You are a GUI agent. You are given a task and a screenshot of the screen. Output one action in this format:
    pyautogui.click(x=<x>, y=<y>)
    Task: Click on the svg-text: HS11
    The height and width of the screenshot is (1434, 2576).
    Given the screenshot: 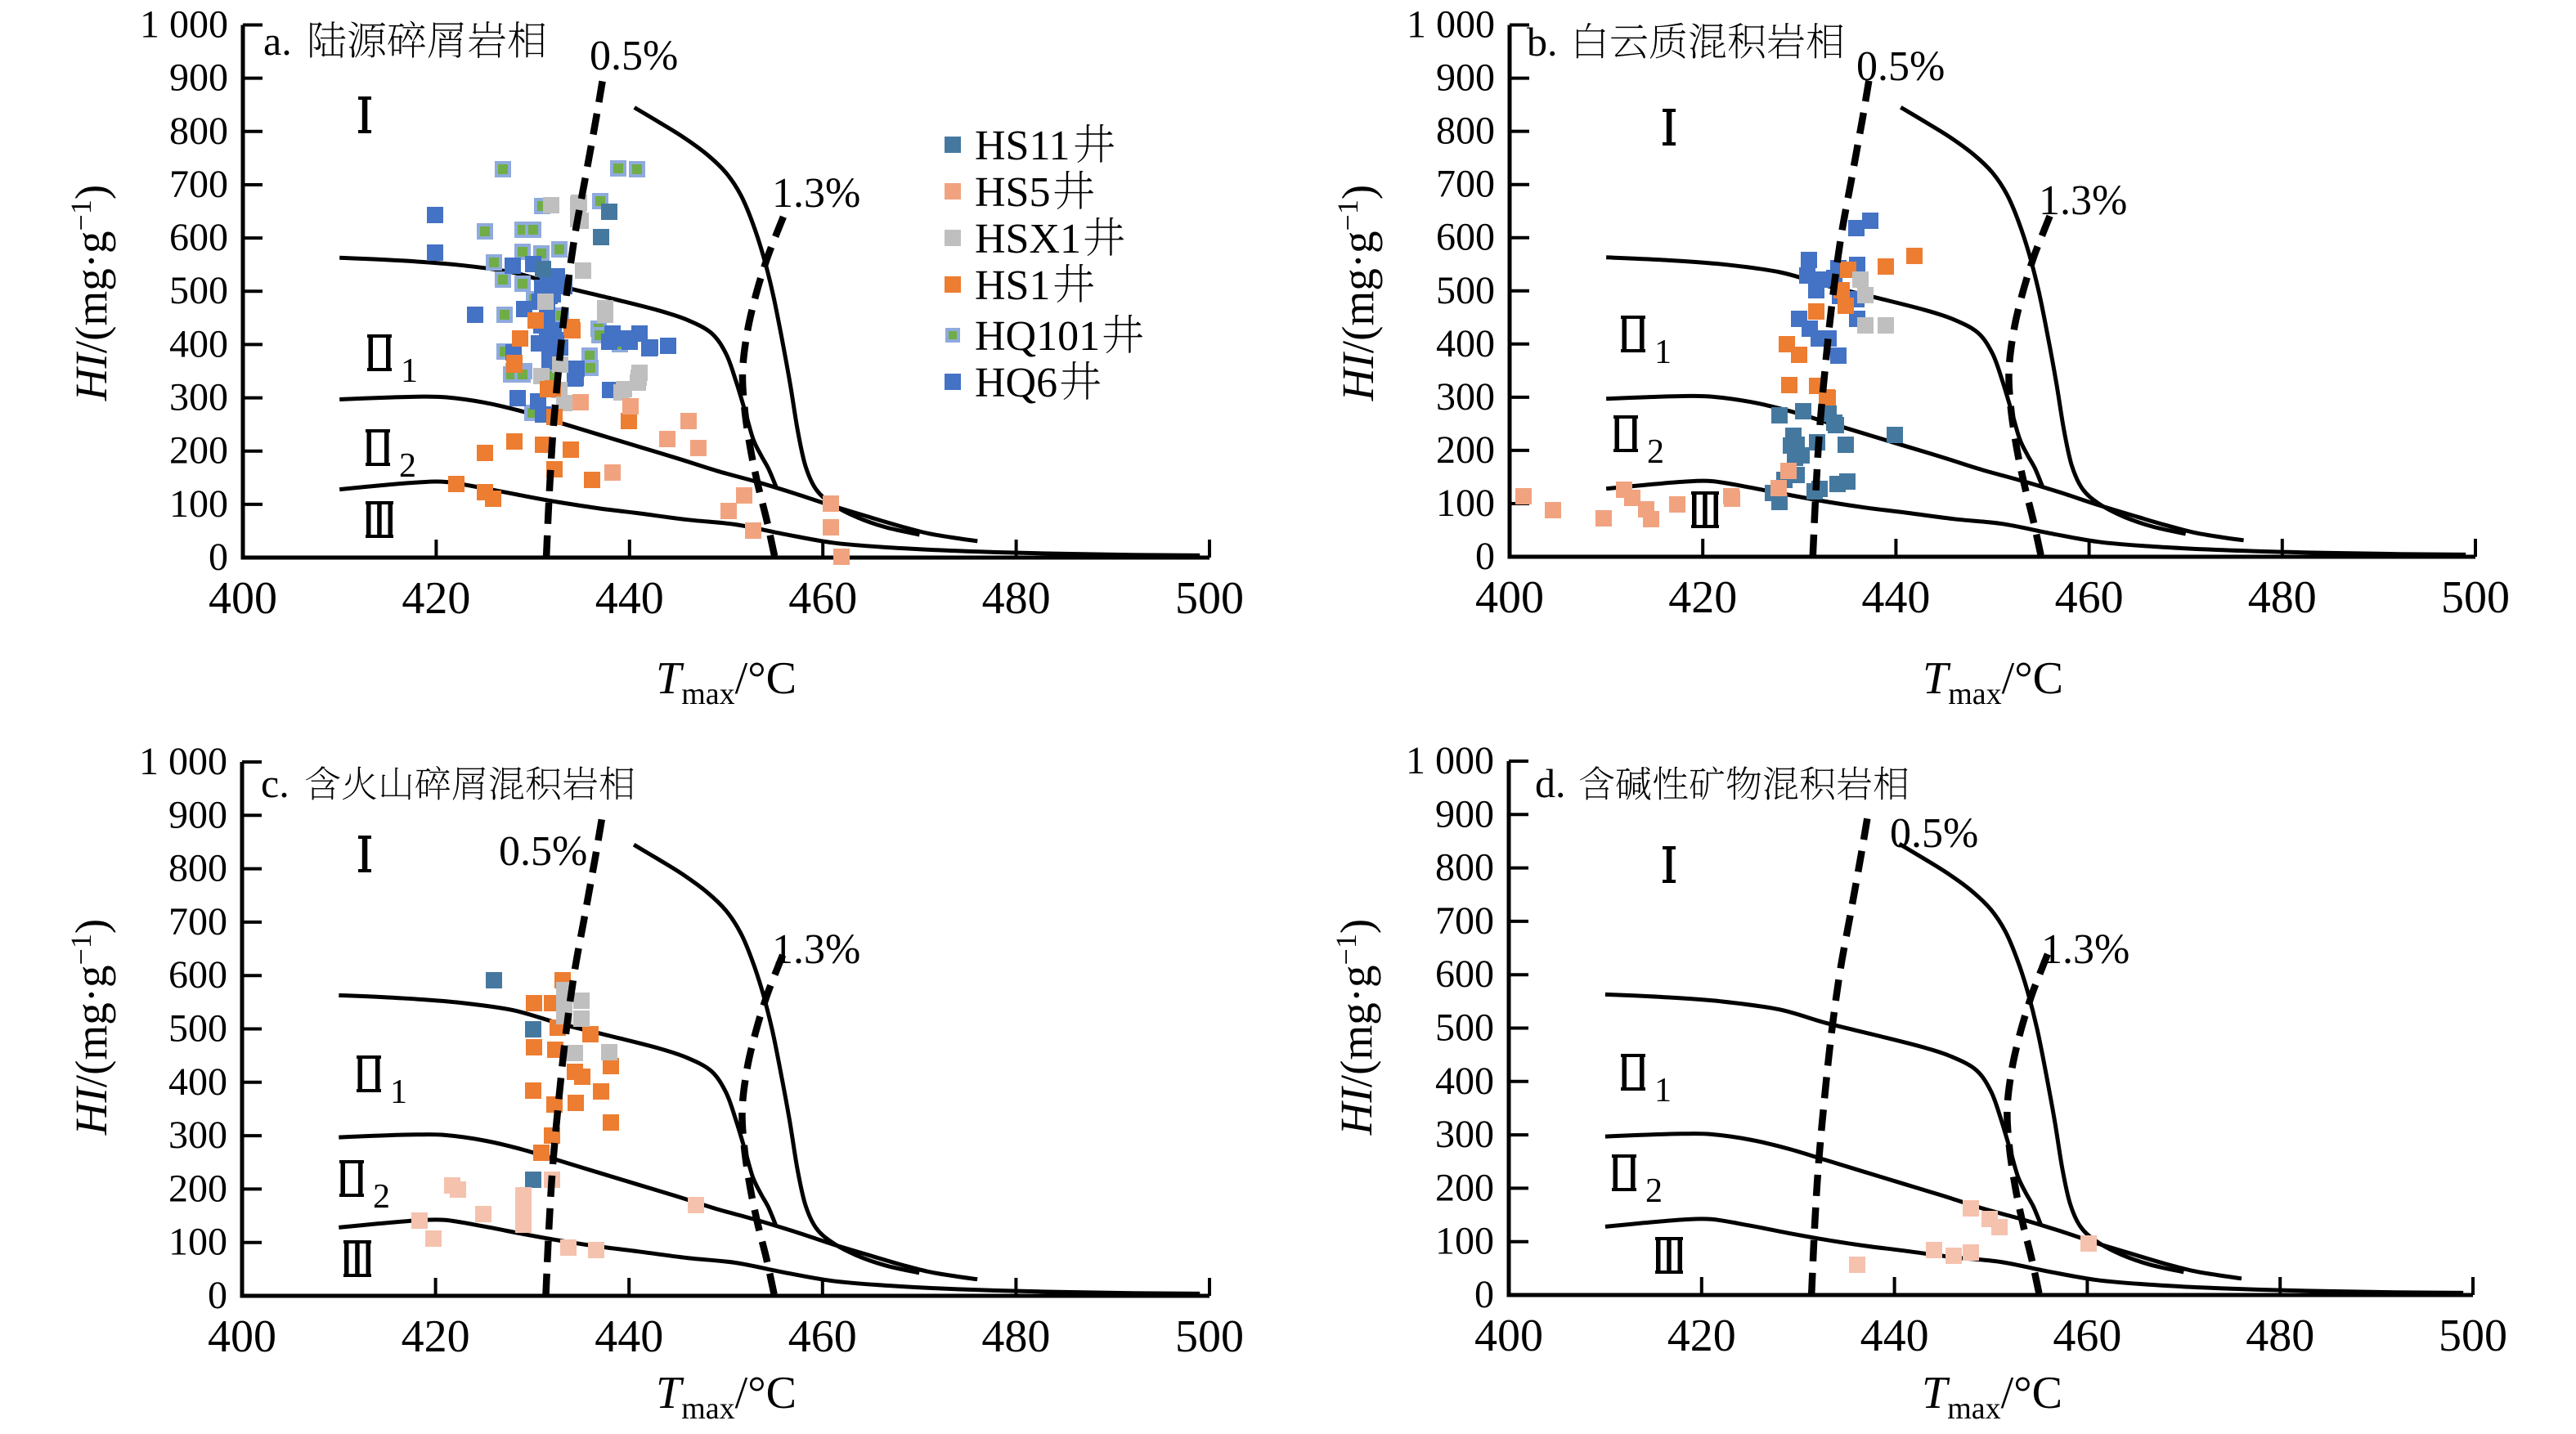 What is the action you would take?
    pyautogui.click(x=1023, y=146)
    